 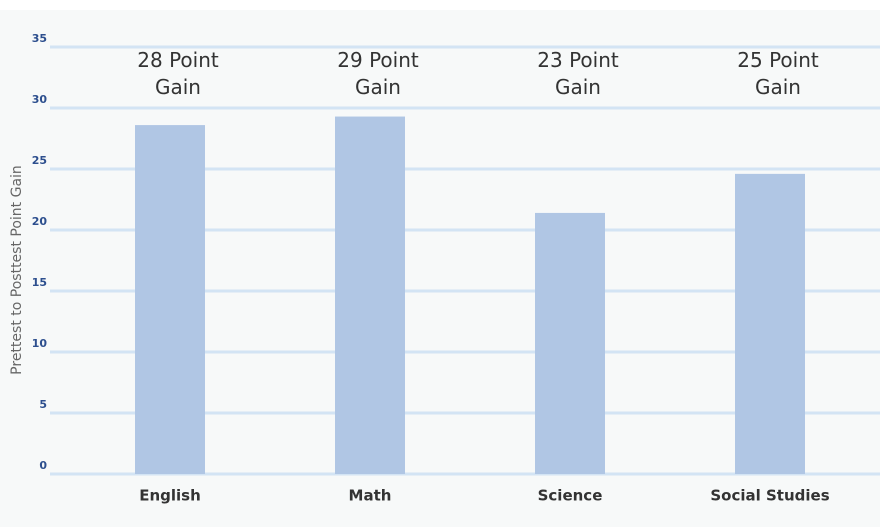 I want to click on y-tick-label: 20, so click(x=40, y=221).